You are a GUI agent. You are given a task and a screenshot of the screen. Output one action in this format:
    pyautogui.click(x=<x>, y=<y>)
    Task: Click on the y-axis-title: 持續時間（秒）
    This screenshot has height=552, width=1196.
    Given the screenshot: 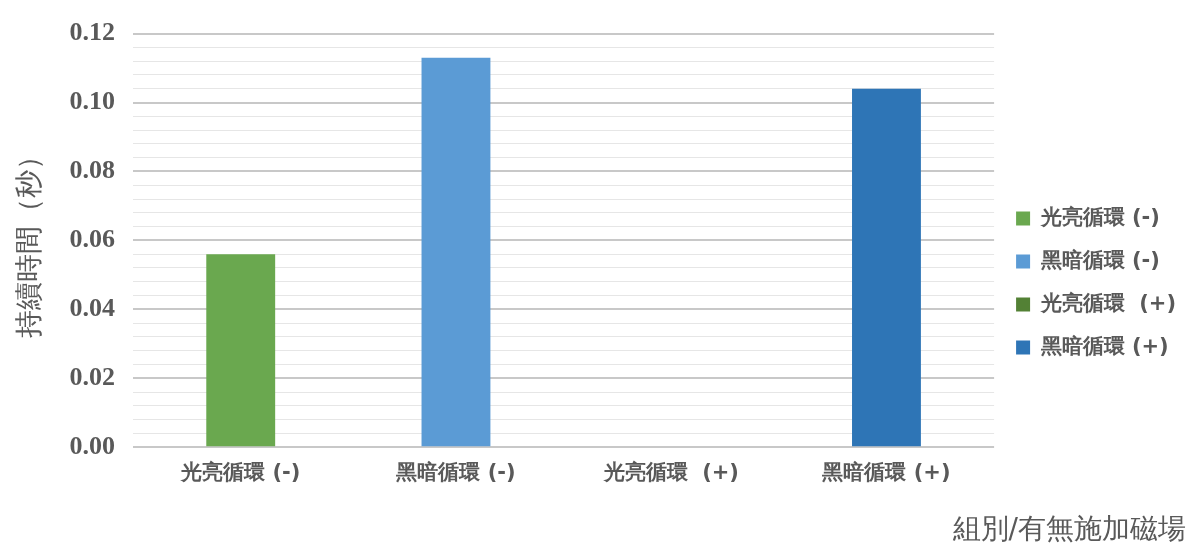 What is the action you would take?
    pyautogui.click(x=29, y=240)
    